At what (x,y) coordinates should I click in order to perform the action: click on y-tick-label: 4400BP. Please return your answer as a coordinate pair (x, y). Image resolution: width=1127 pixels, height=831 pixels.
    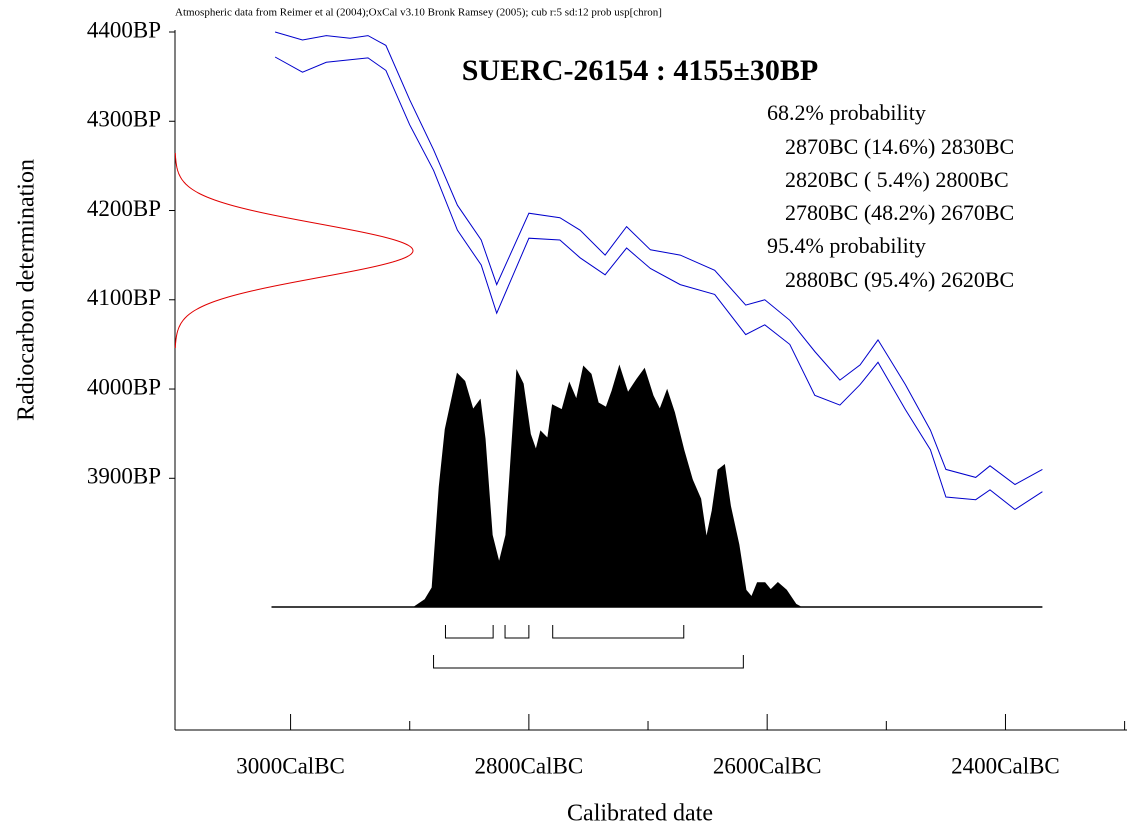
    Looking at the image, I should click on (124, 29).